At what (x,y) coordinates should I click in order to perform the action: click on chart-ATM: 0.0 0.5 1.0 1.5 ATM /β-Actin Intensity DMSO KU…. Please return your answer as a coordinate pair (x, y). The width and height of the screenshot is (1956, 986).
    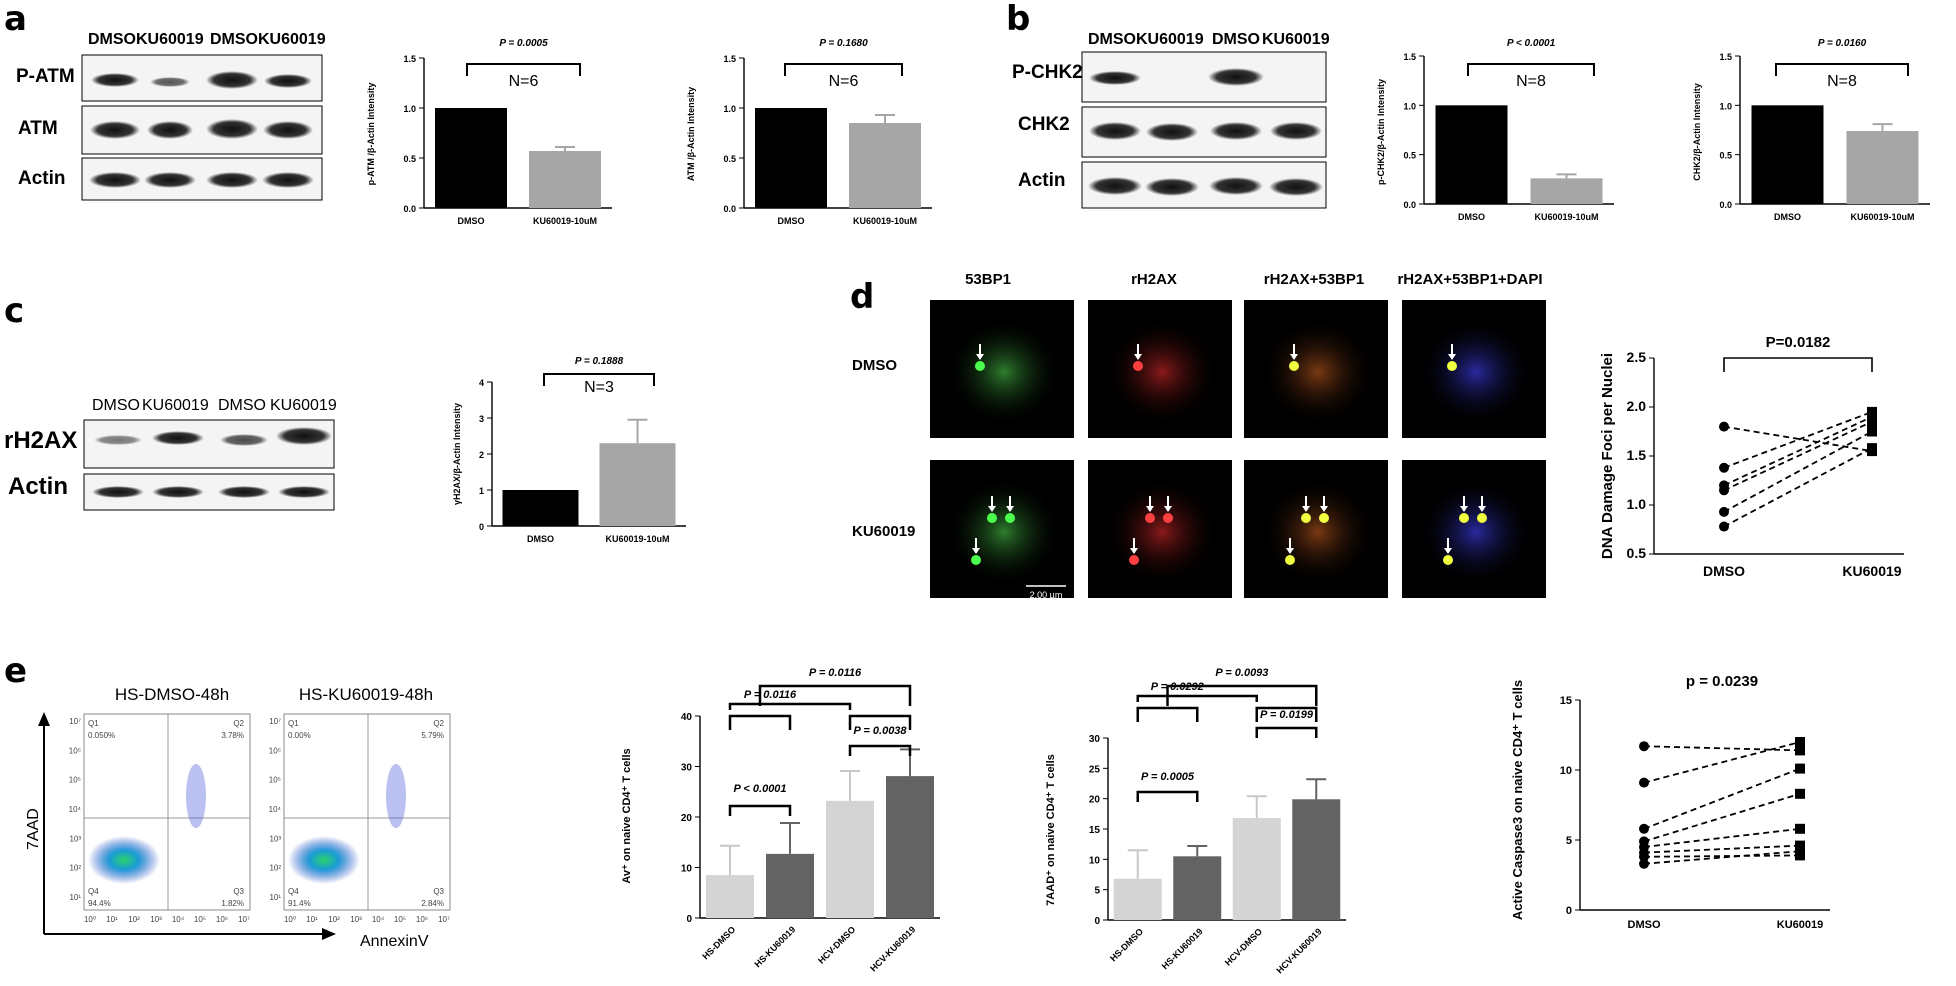
    Looking at the image, I should click on (809, 132).